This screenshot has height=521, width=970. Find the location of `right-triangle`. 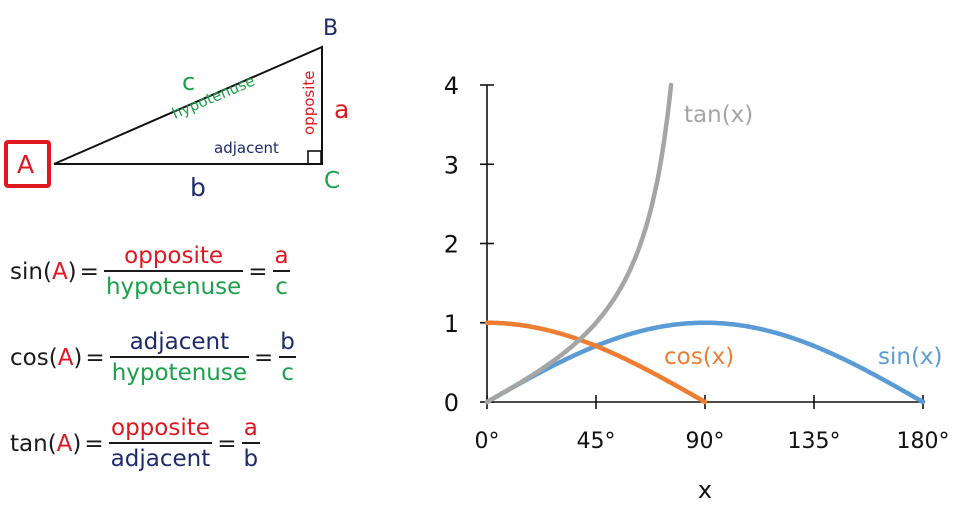

right-triangle is located at coordinates (188, 105).